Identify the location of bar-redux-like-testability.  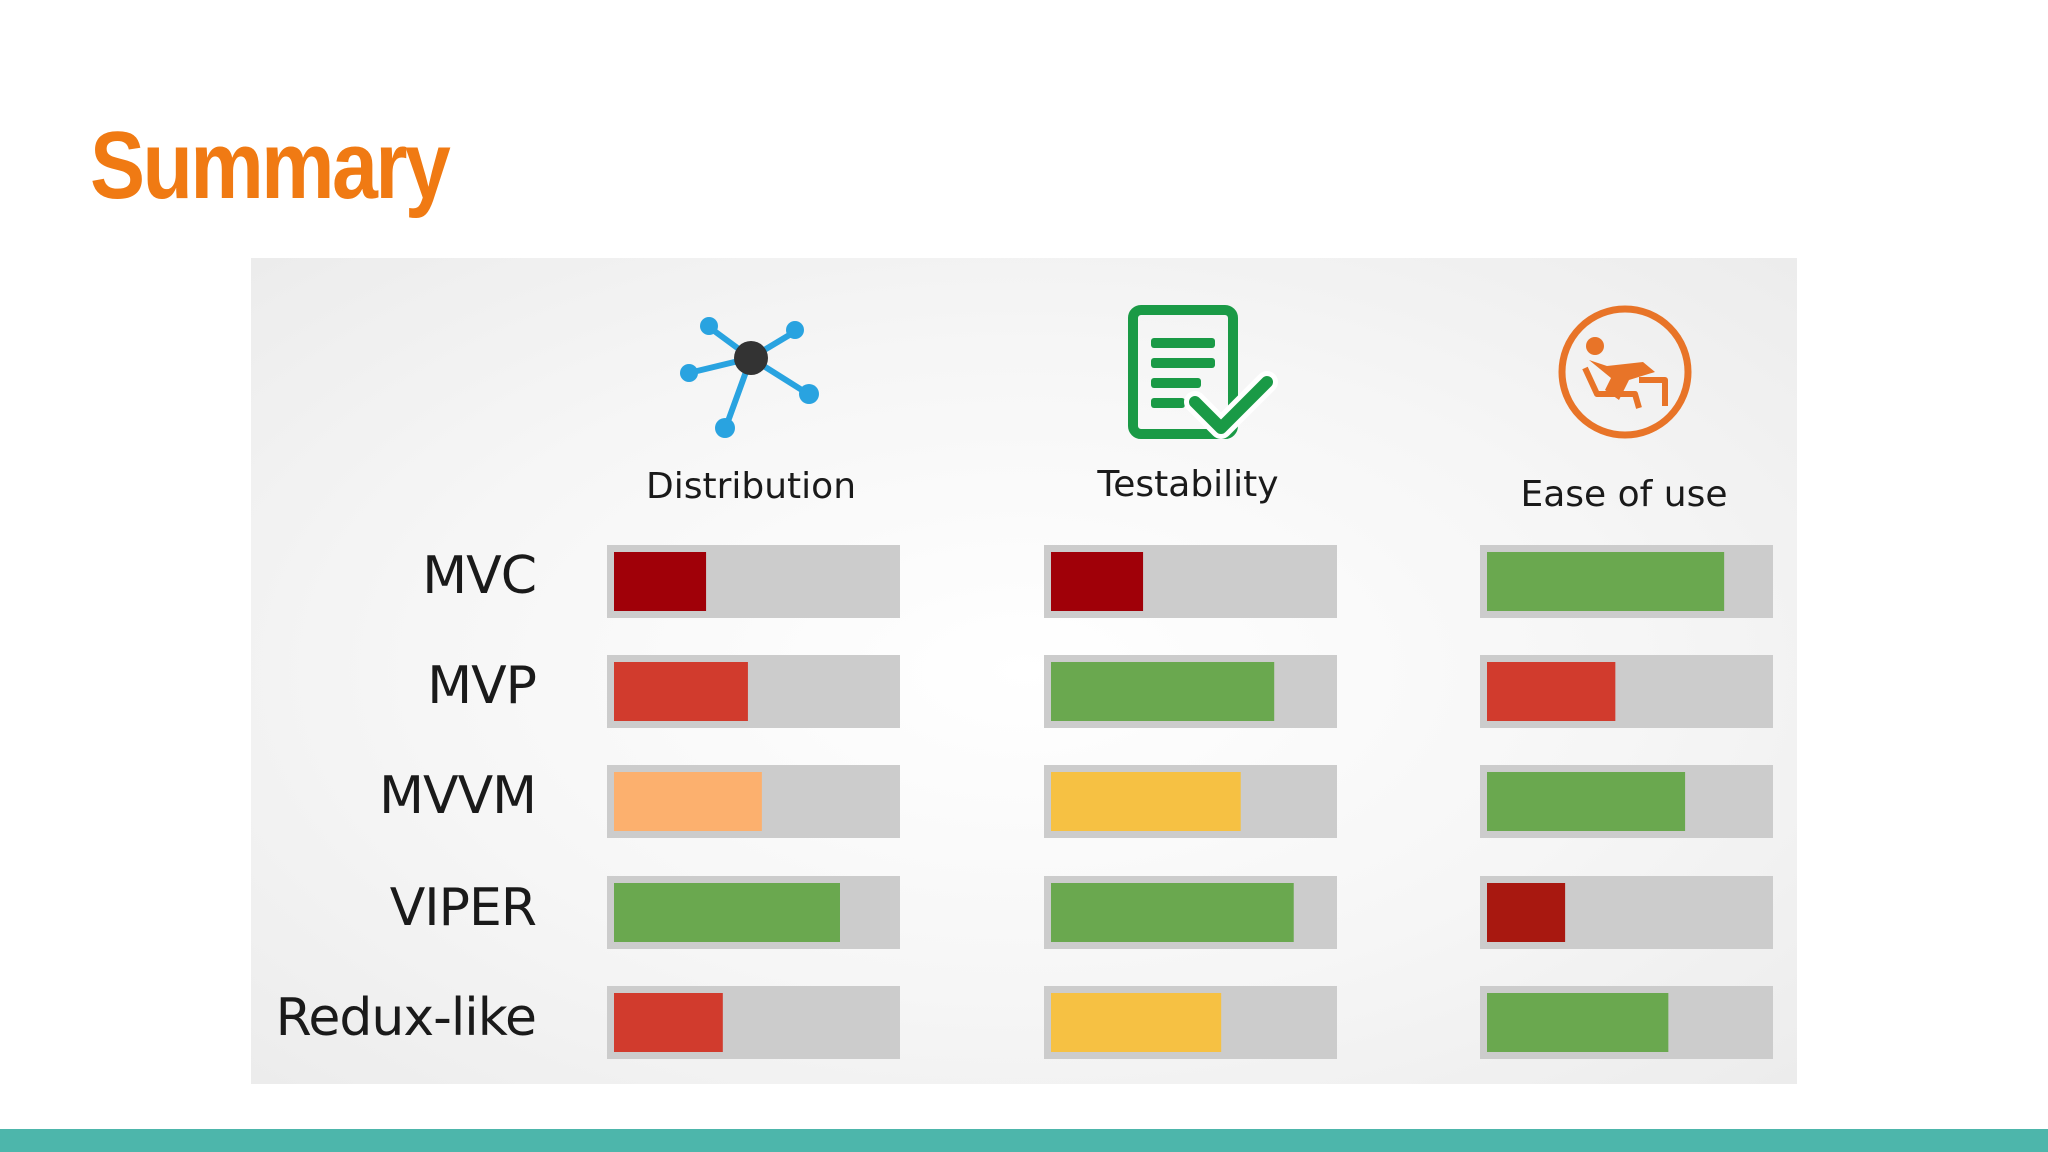
(1136, 1022).